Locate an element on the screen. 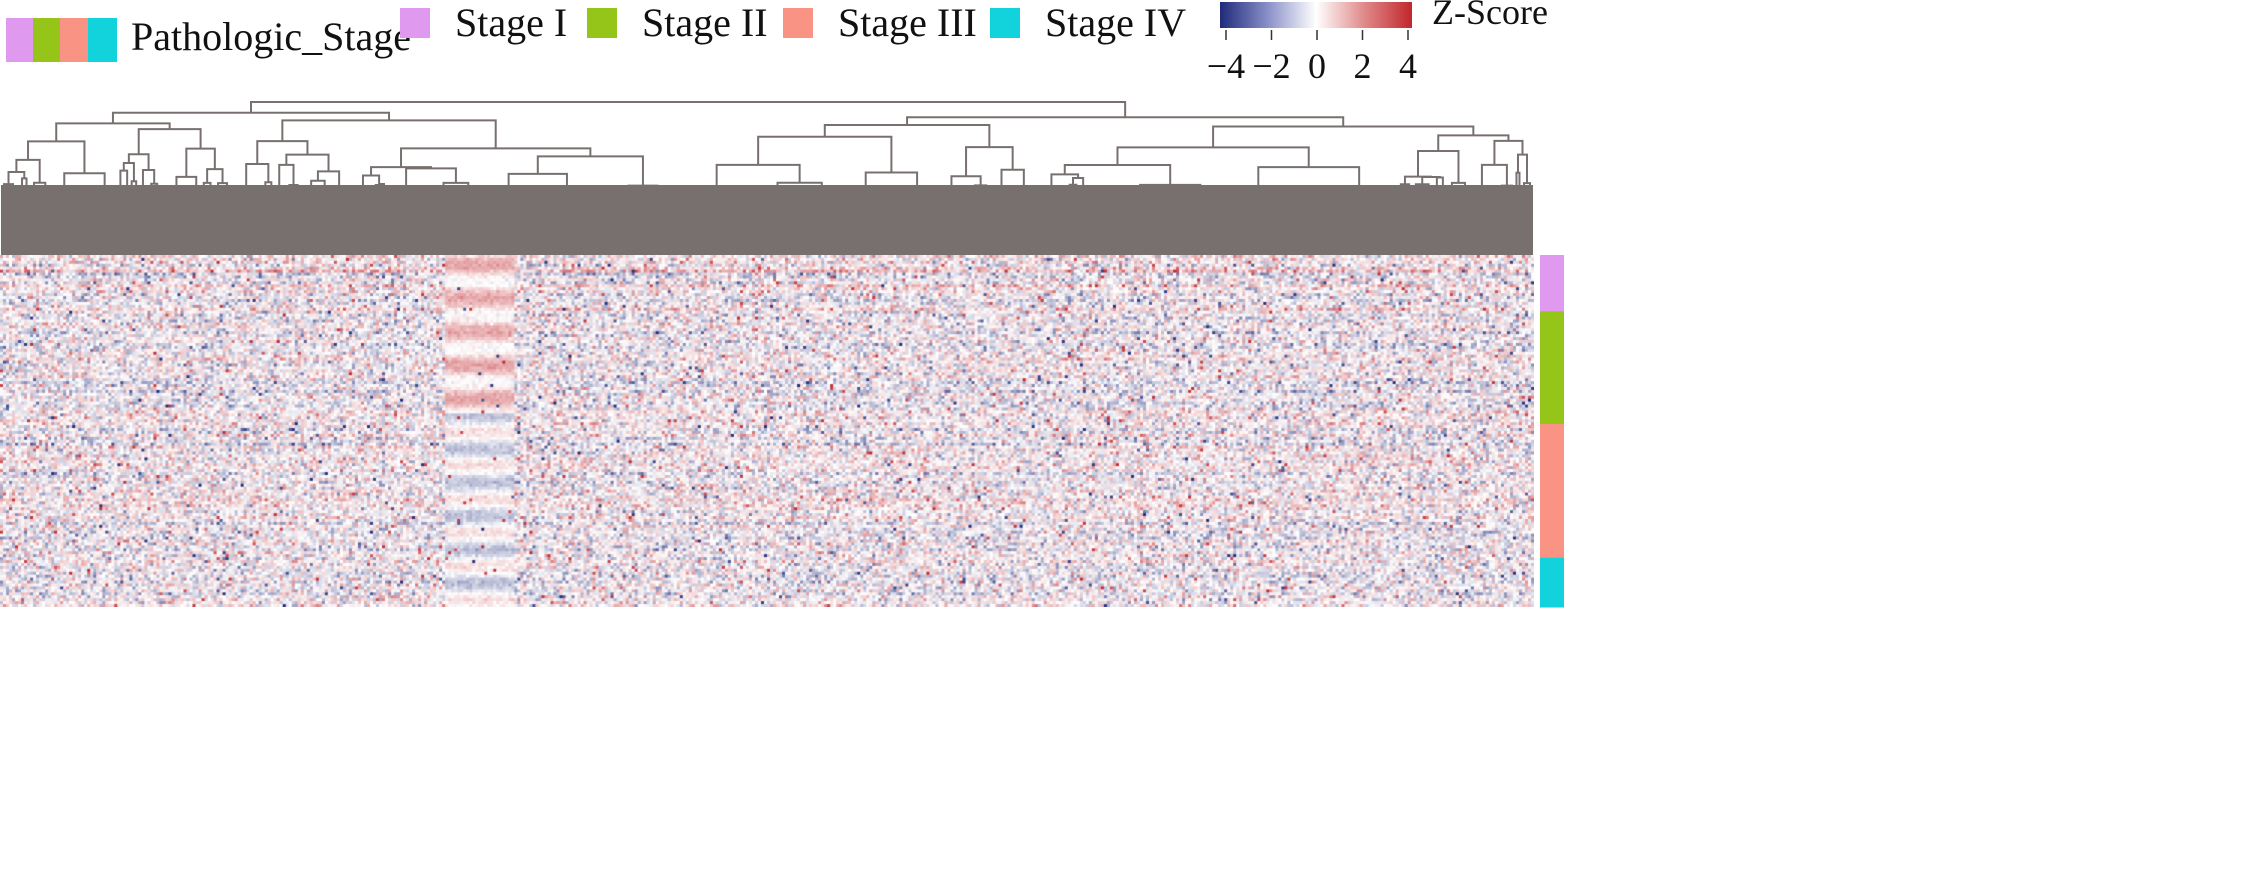  colorbar-tick-label: −4 is located at coordinates (1226, 66).